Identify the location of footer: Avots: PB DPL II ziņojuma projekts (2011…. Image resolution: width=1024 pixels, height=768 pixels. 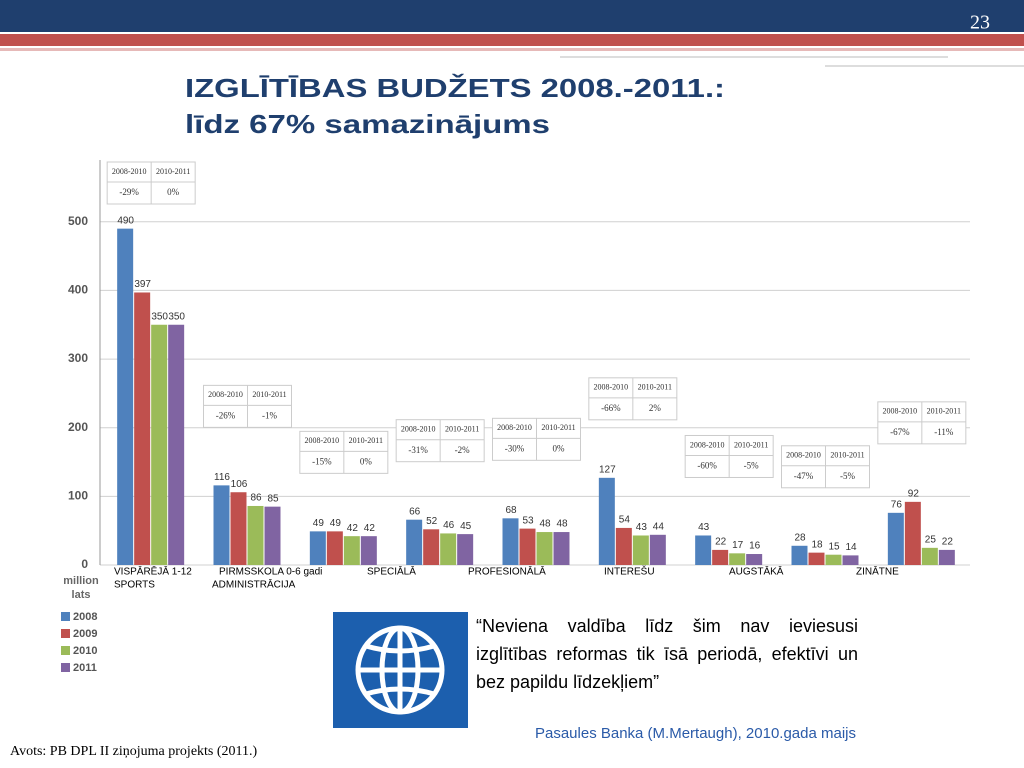
(134, 751).